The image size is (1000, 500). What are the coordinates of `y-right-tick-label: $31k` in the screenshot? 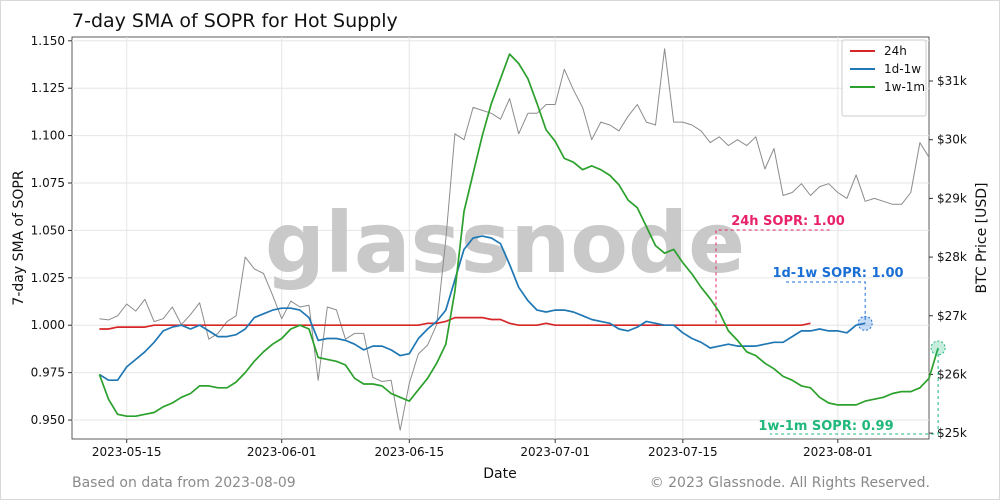 It's located at (952, 81).